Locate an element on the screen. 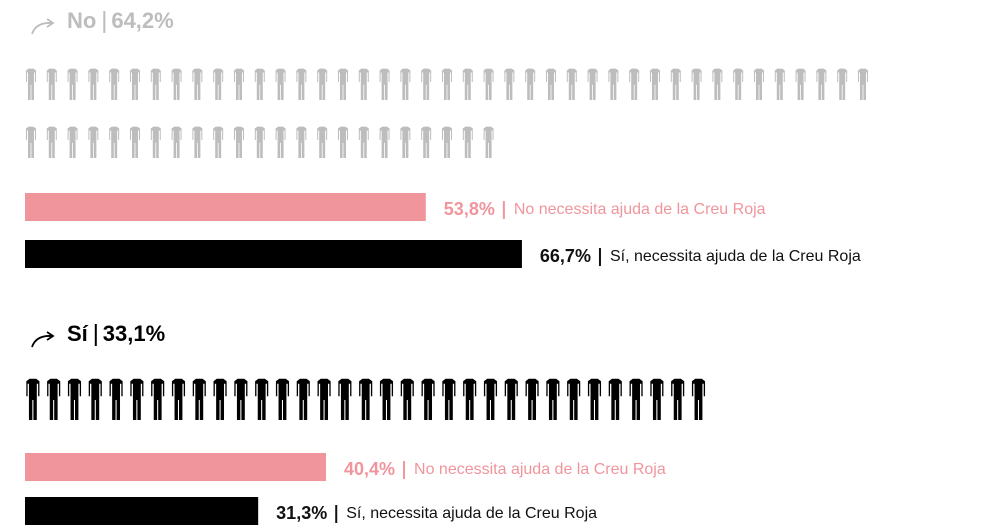  category-label: No necessita ajuda de la Creu Roja is located at coordinates (640, 209).